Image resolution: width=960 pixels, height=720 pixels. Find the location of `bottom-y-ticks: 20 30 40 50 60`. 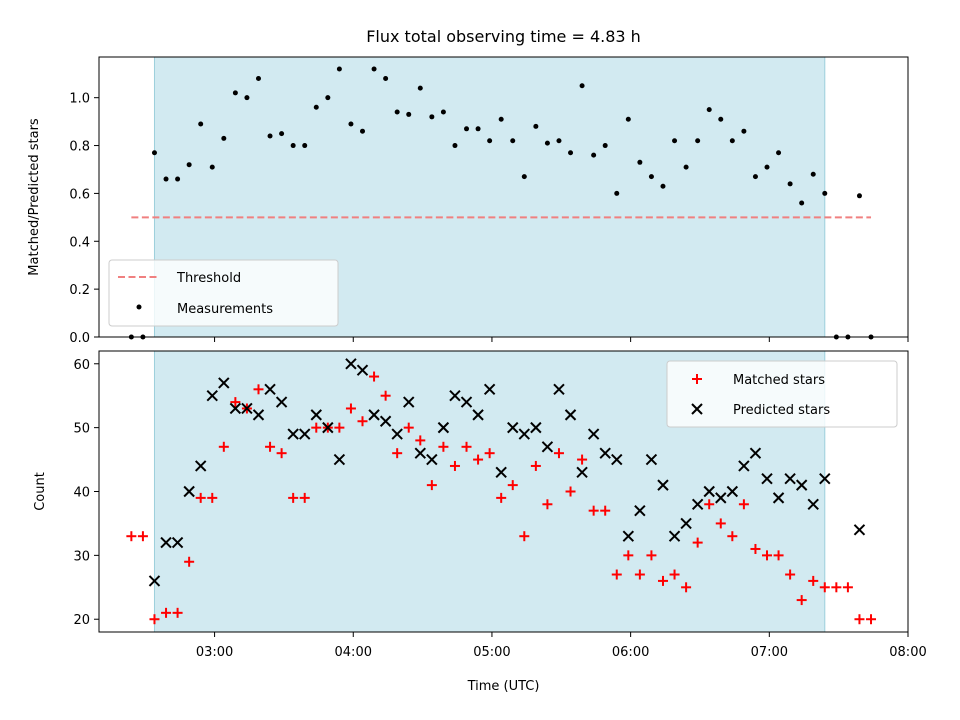

bottom-y-ticks: 20 30 40 50 60 is located at coordinates (86, 493).